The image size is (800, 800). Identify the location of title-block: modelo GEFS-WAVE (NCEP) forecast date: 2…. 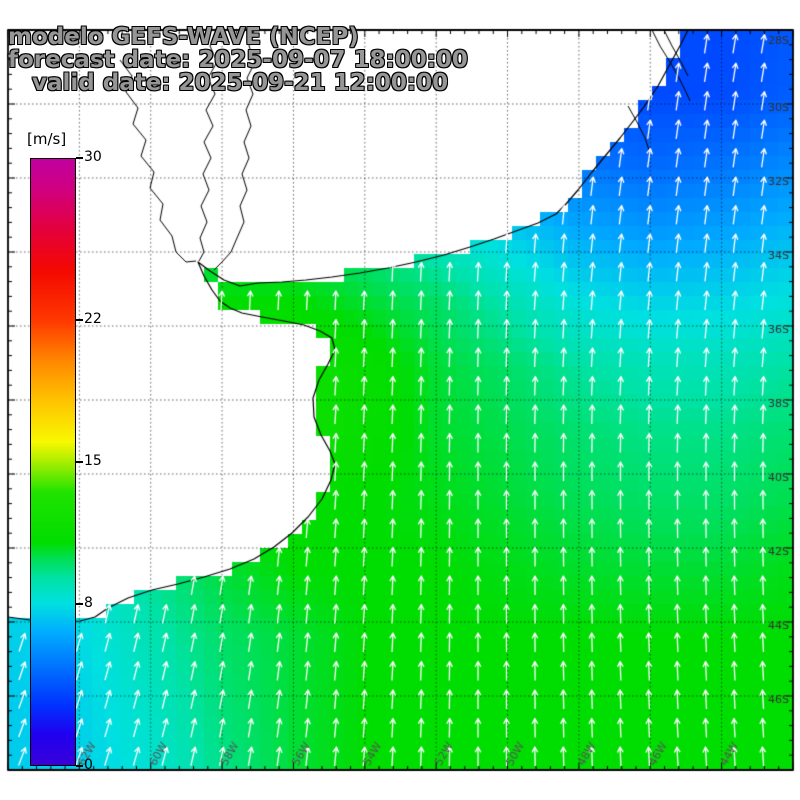
(238, 60).